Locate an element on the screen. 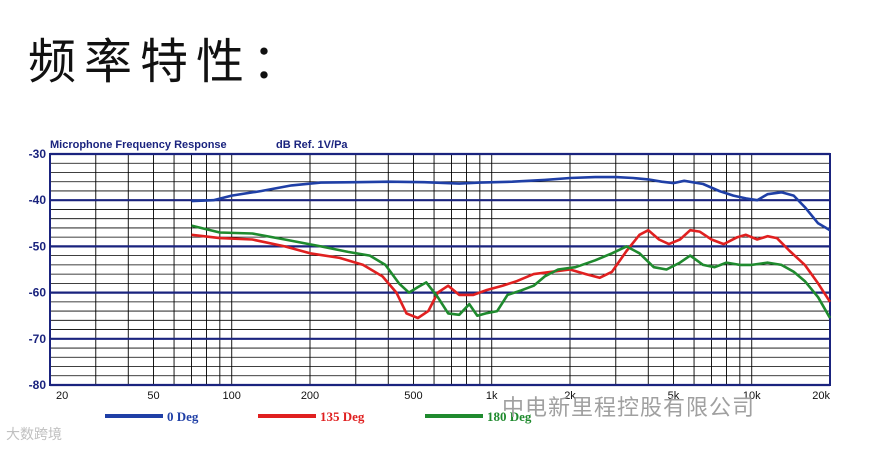 The image size is (881, 449). y-tick-label: -80 is located at coordinates (38, 385).